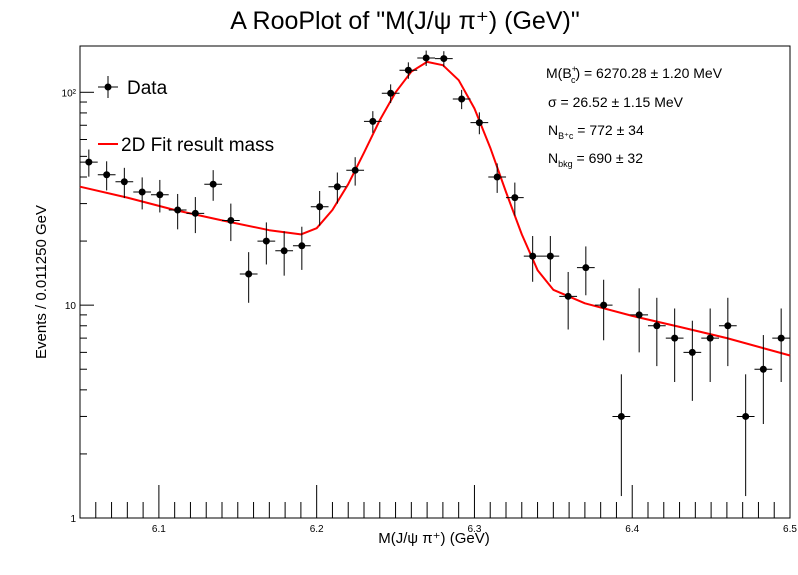 The image size is (798, 575). What do you see at coordinates (595, 159) in the screenshot?
I see `fit-result-nbkg: Nbkg = 690 ± 32` at bounding box center [595, 159].